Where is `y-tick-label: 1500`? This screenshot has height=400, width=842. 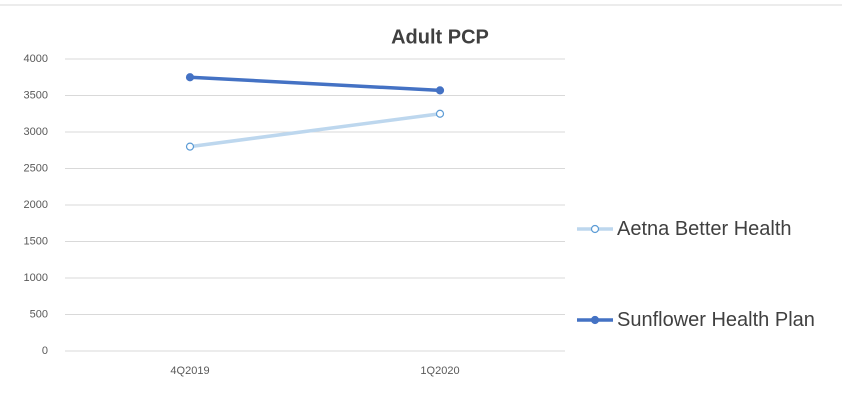
y-tick-label: 1500 is located at coordinates (36, 241).